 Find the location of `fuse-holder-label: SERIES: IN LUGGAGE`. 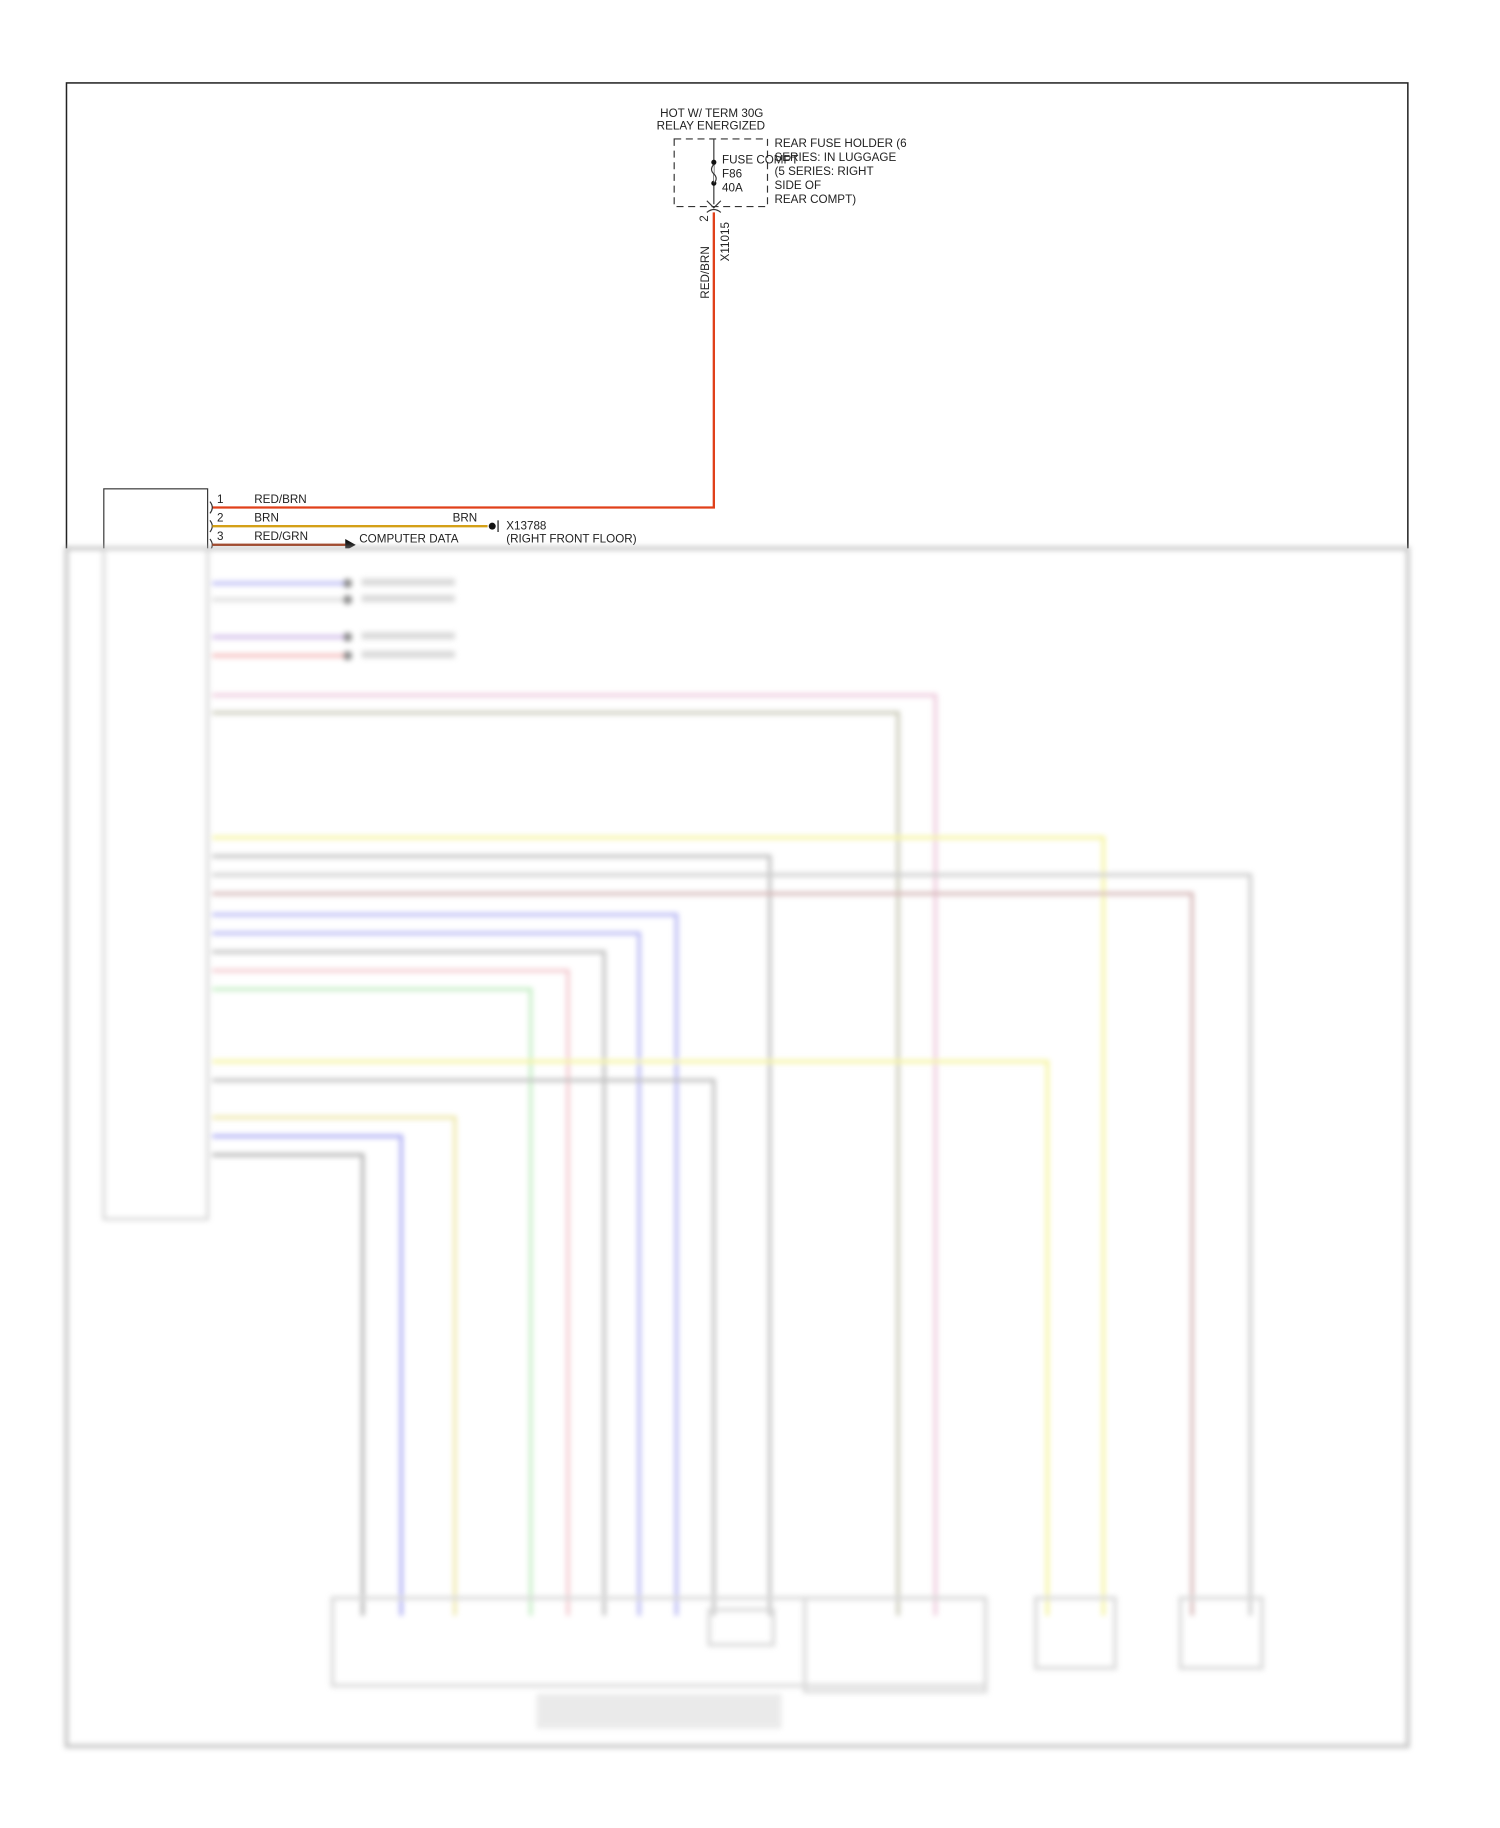

fuse-holder-label: SERIES: IN LUGGAGE is located at coordinates (835, 157).